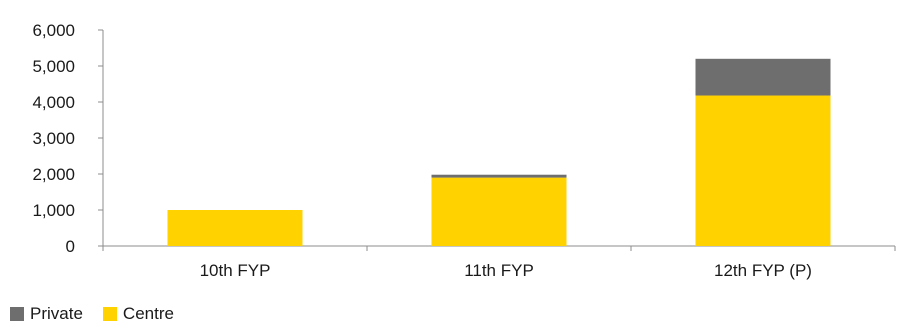 This screenshot has width=909, height=327. I want to click on y-tick-label: 1,000, so click(53, 210).